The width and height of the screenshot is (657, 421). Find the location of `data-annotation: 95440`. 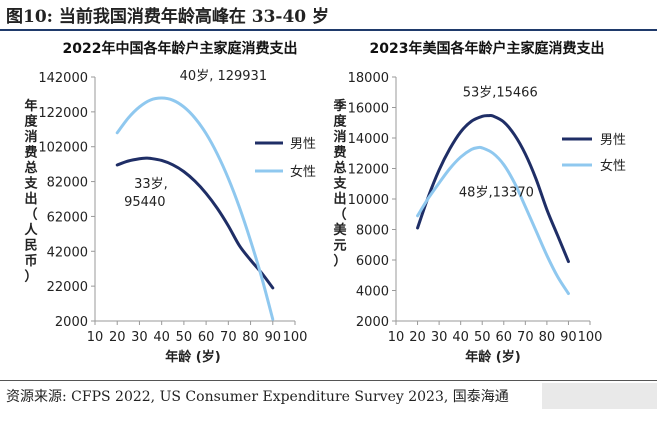

data-annotation: 95440 is located at coordinates (144, 202).